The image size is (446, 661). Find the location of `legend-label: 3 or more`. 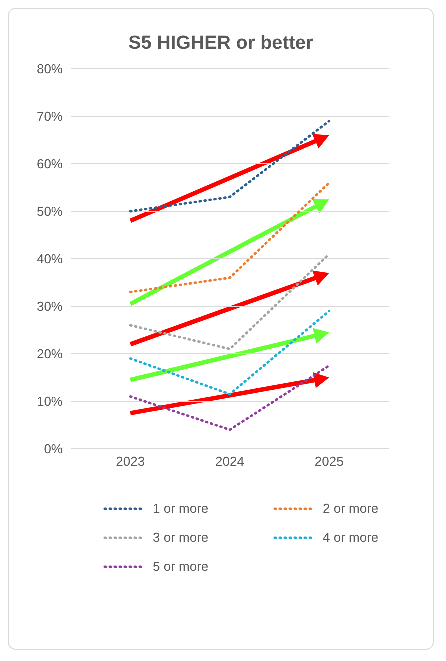

legend-label: 3 or more is located at coordinates (181, 537).